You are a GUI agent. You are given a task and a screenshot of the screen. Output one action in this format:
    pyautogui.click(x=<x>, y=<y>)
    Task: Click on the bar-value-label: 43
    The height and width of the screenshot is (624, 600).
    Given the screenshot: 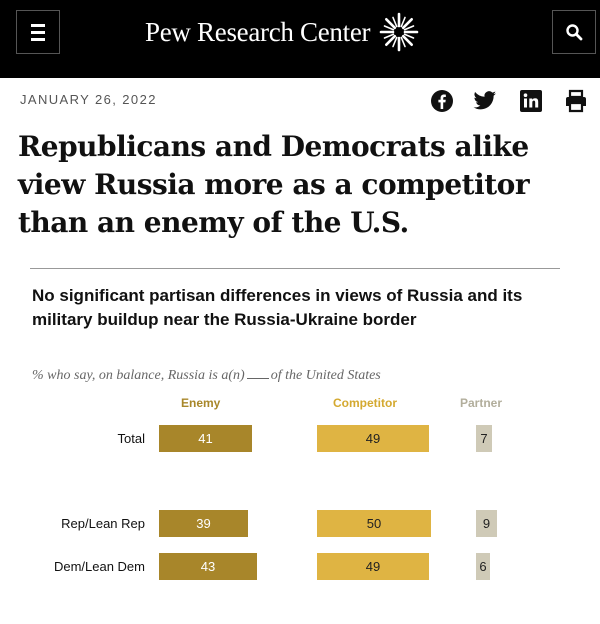 What is the action you would take?
    pyautogui.click(x=208, y=566)
    